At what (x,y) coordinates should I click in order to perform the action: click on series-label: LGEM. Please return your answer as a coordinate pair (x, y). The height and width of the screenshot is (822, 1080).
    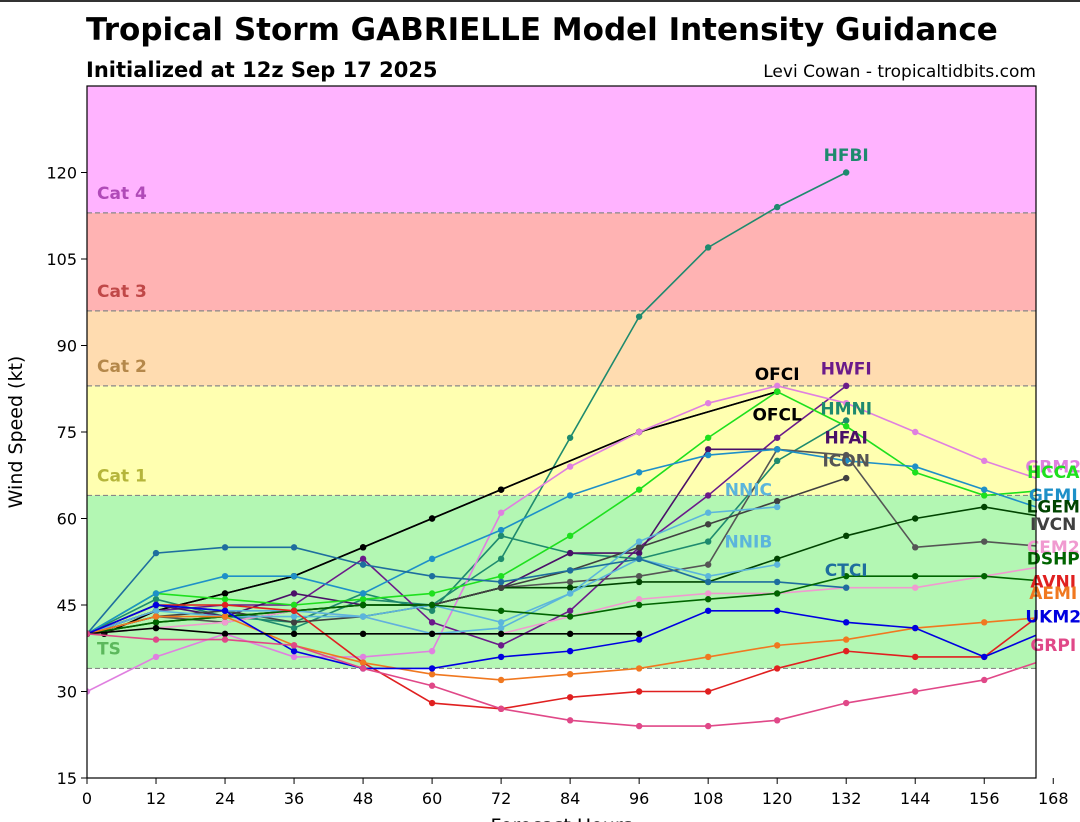
    Looking at the image, I should click on (1053, 508).